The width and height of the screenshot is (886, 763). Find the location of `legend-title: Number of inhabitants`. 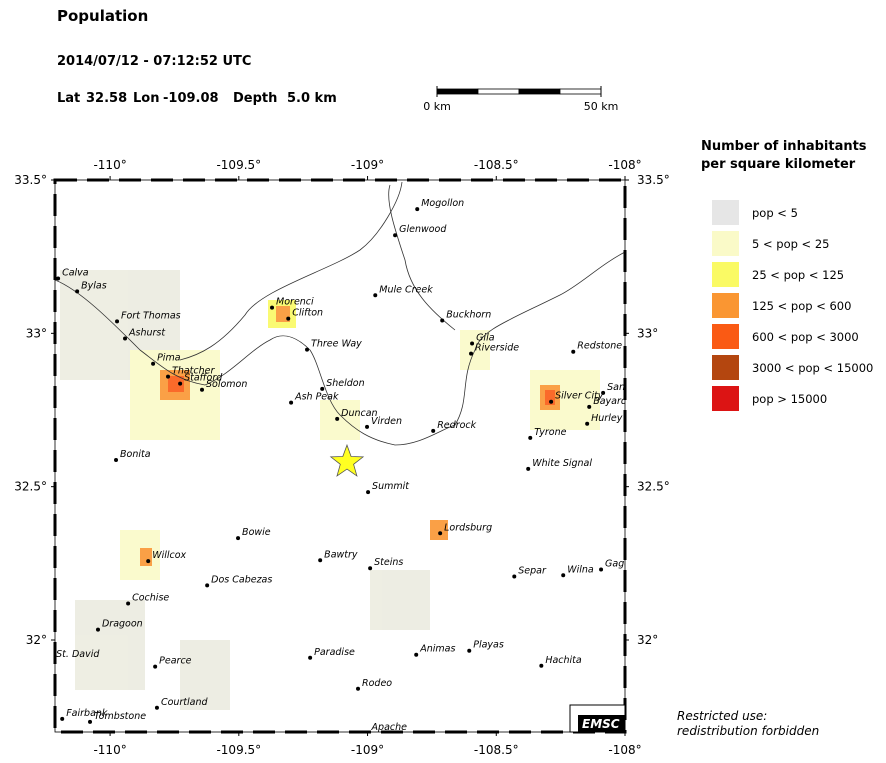

legend-title: Number of inhabitants is located at coordinates (784, 146).